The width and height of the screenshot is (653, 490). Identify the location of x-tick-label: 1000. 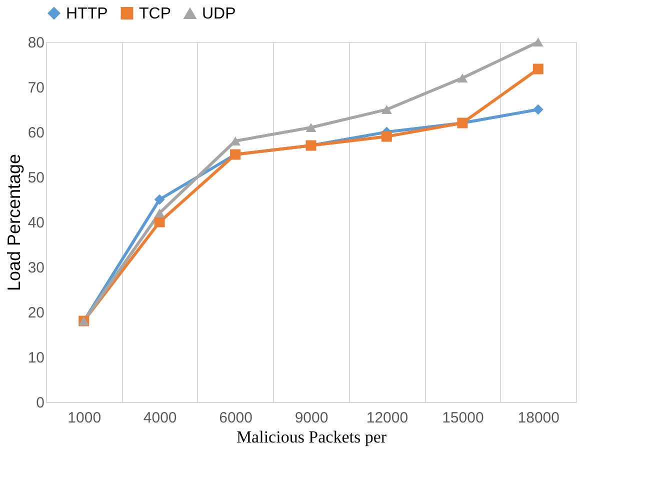
(85, 418).